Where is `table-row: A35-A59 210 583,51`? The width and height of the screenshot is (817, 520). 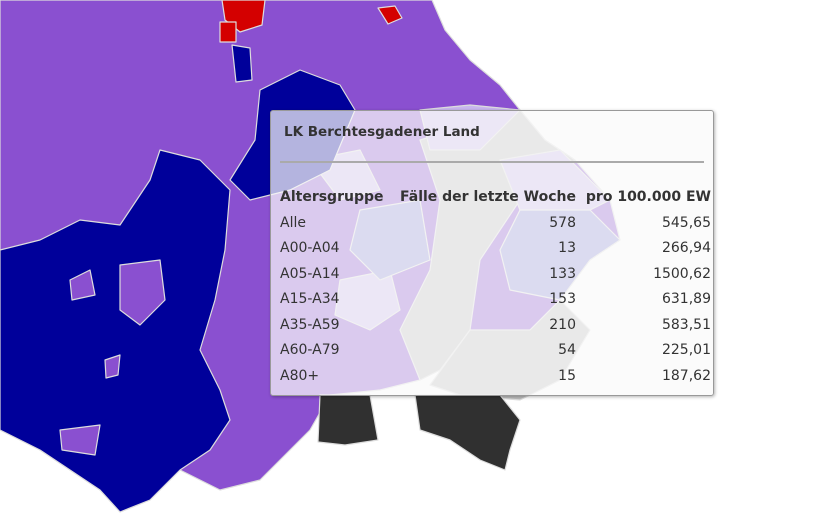
table-row: A35-A59 210 583,51 is located at coordinates (495, 325).